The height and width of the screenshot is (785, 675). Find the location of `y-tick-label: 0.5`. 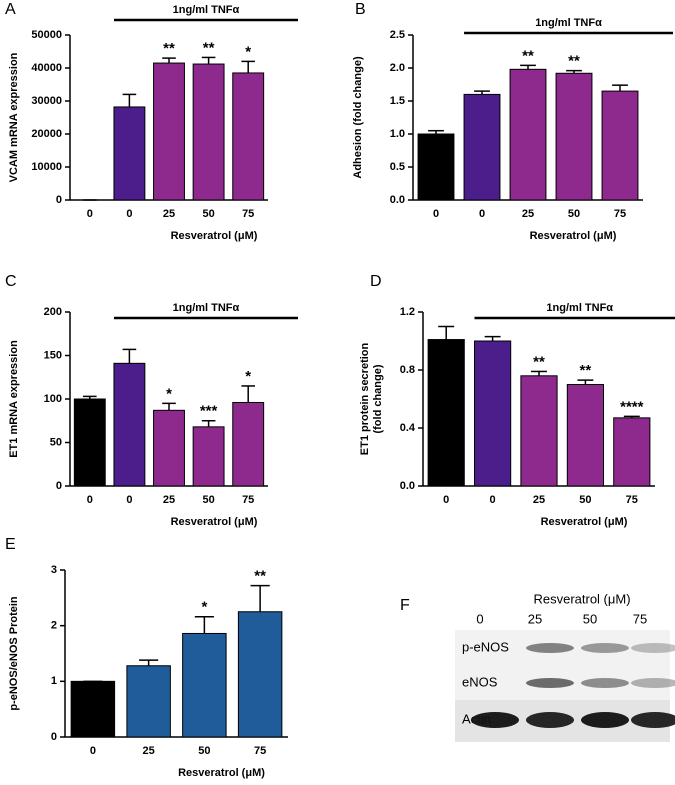

y-tick-label: 0.5 is located at coordinates (397, 167).